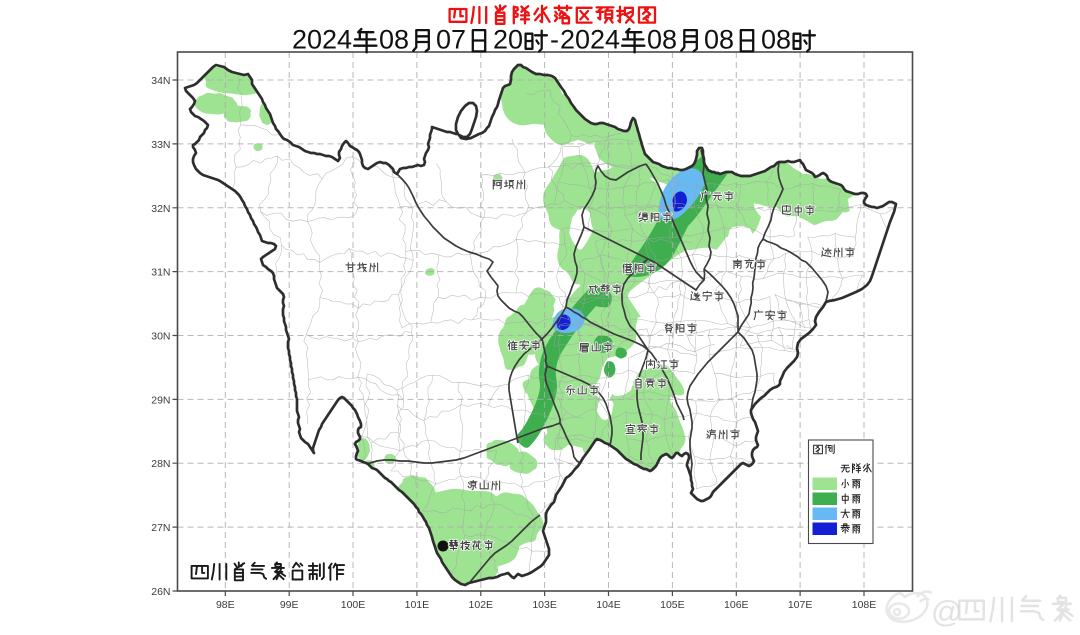 The width and height of the screenshot is (1080, 635). What do you see at coordinates (864, 605) in the screenshot?
I see `svg-text: 108E` at bounding box center [864, 605].